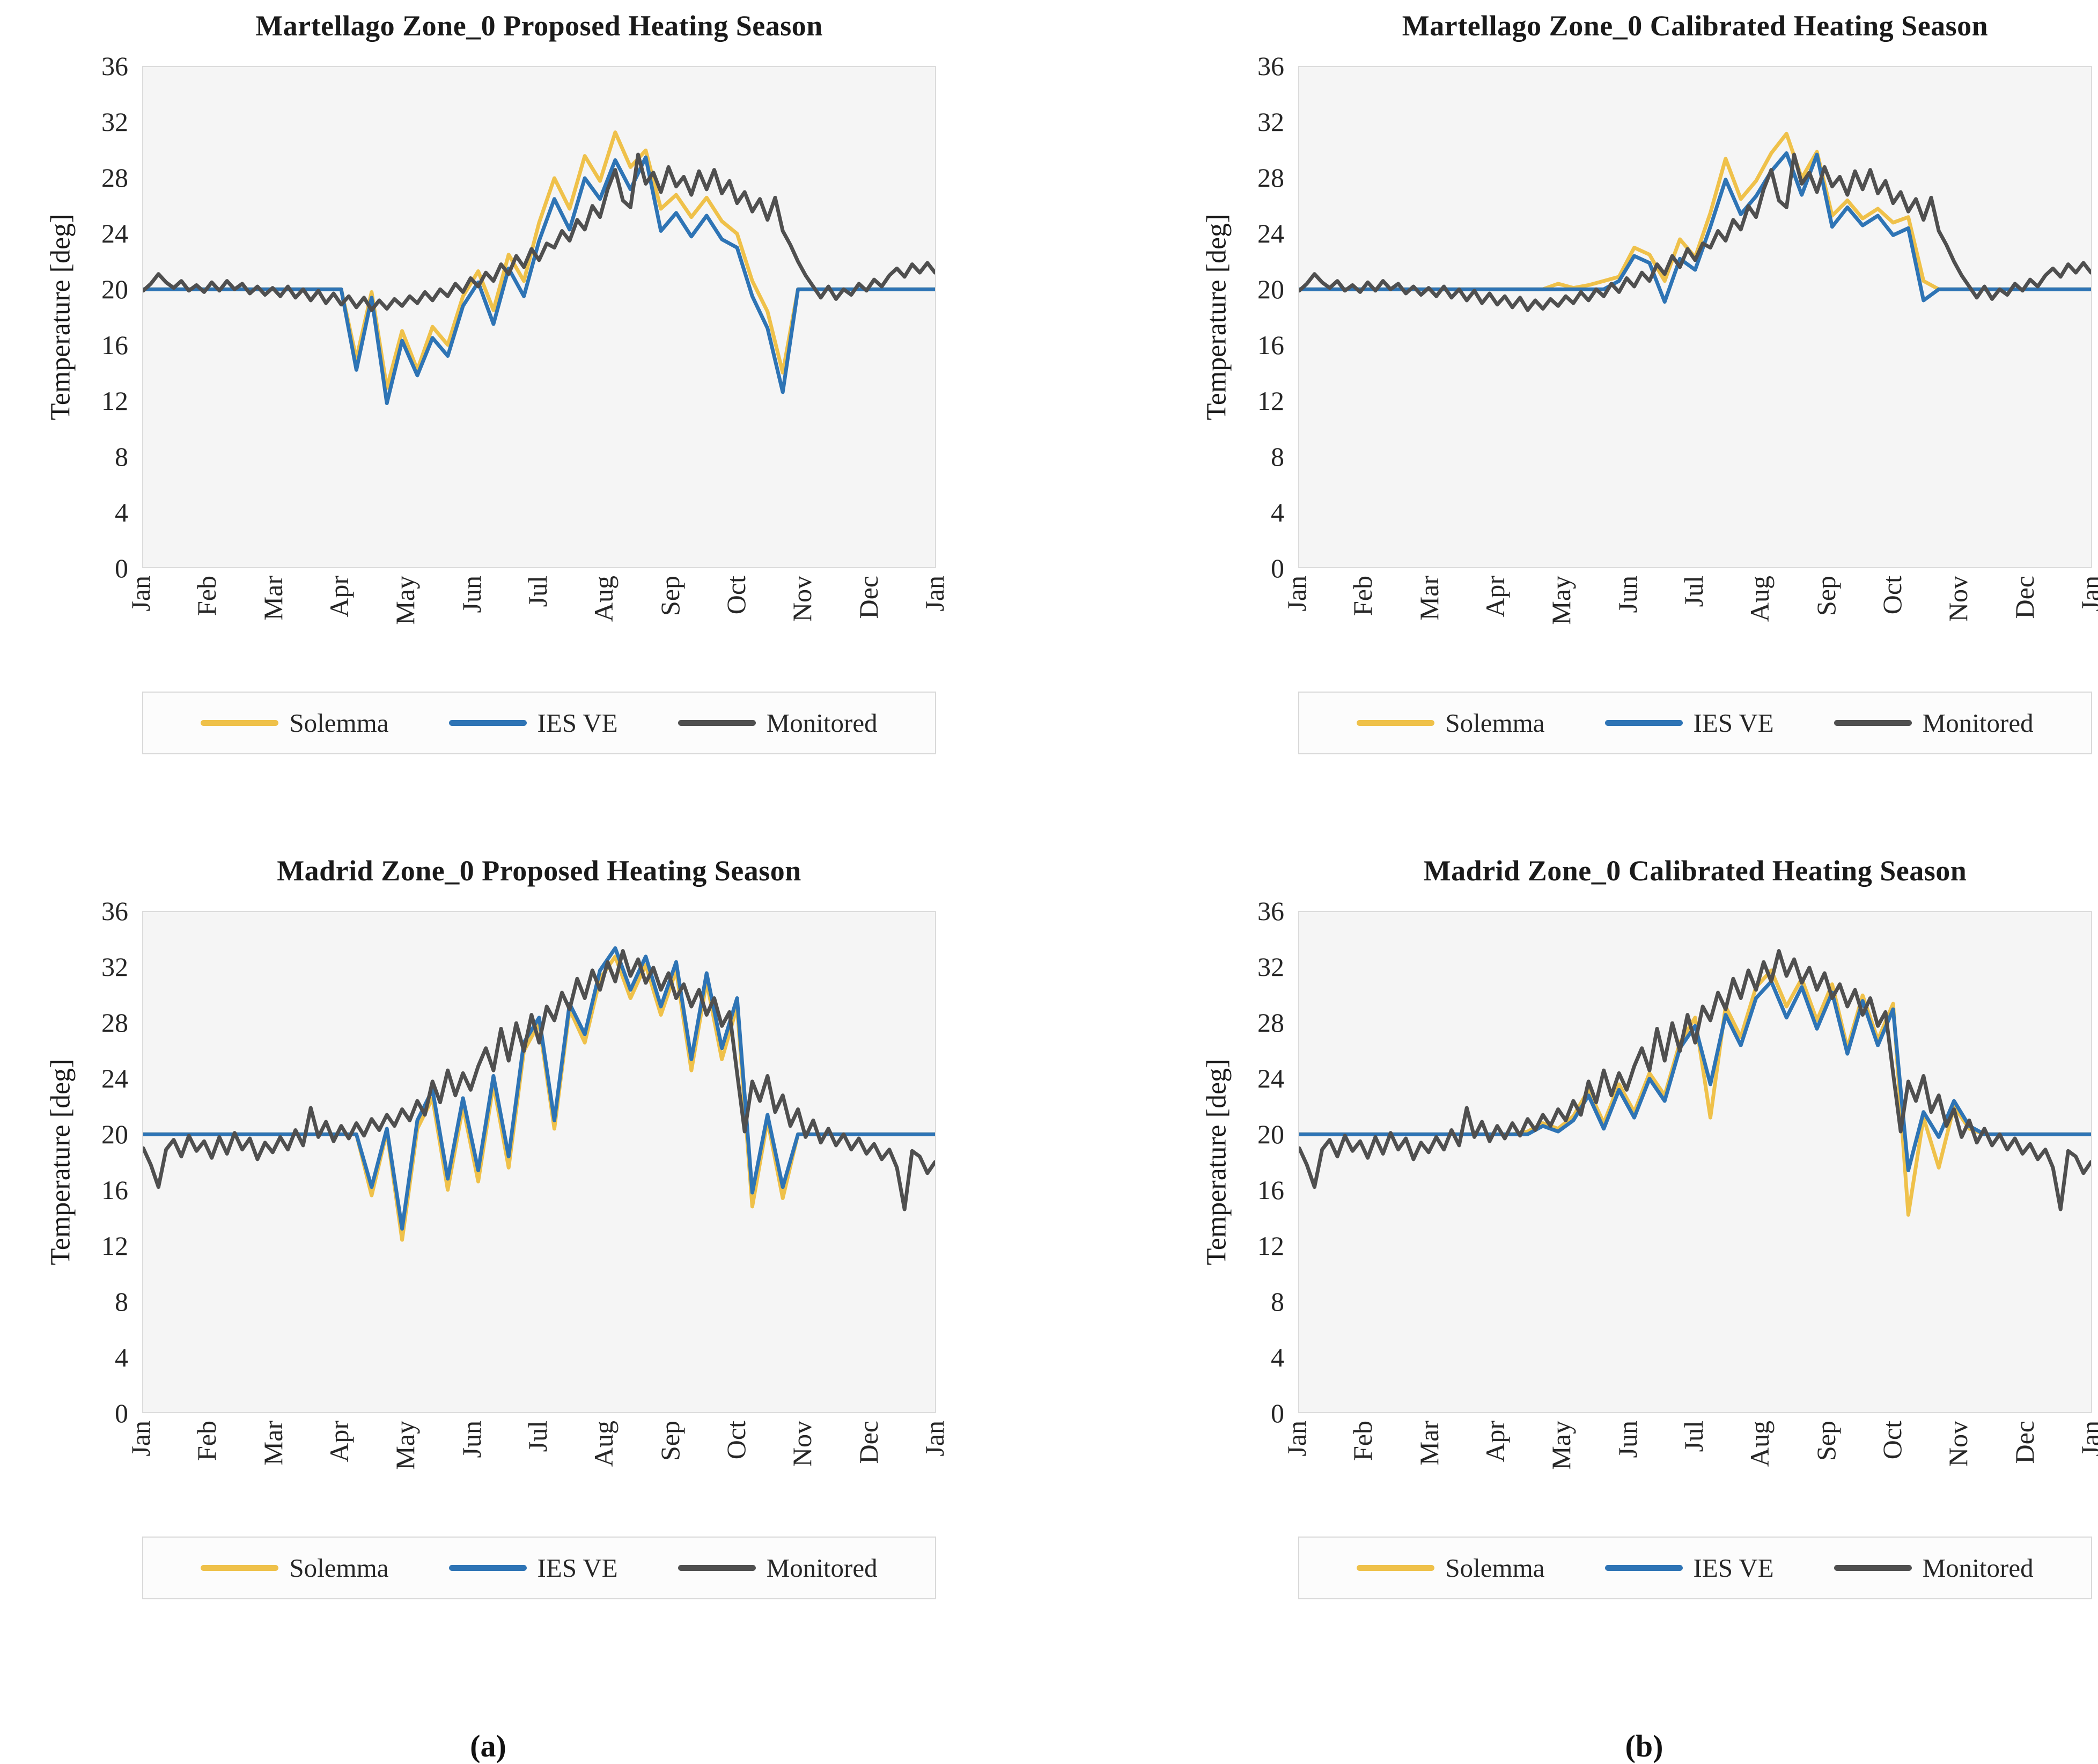 This screenshot has width=2098, height=1764. I want to click on legend-swatch-monitored, so click(1873, 1567).